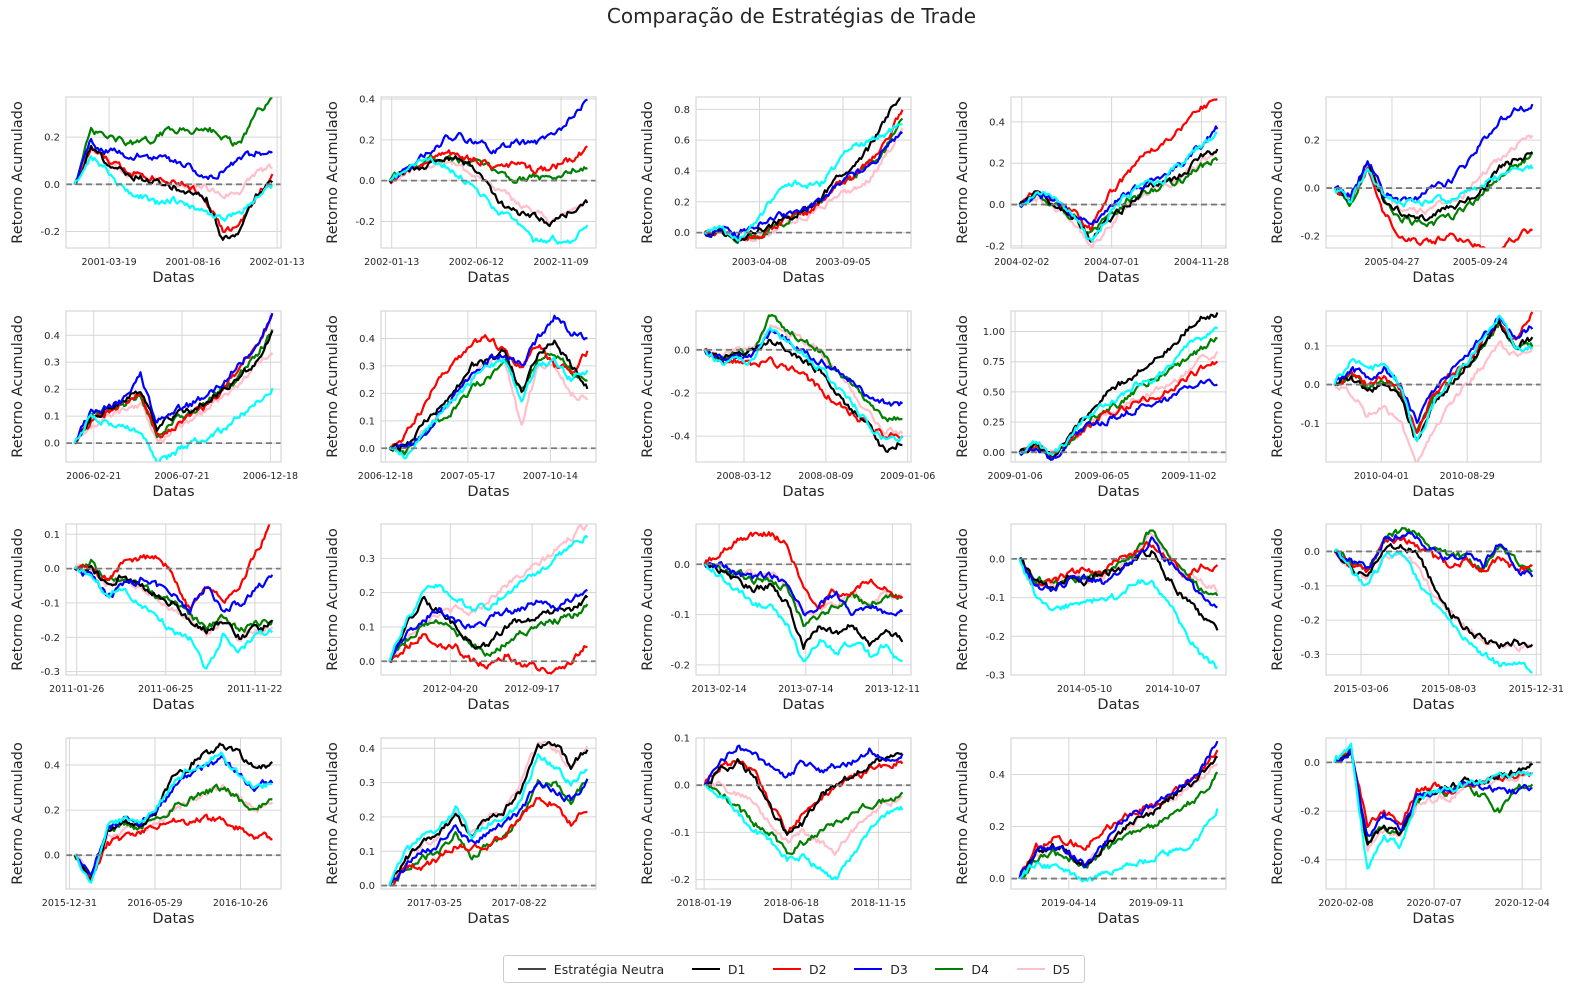  I want to click on ytick-label: 0.3, so click(367, 366).